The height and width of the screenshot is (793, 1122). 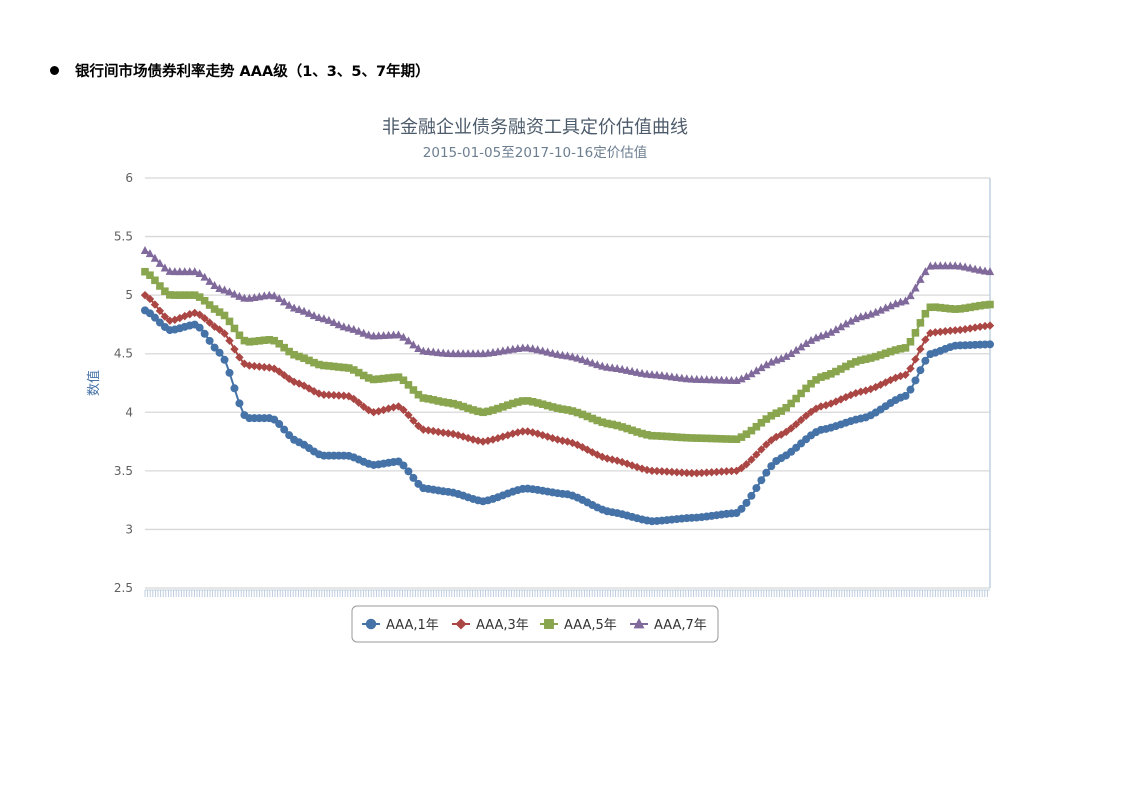 I want to click on y-tick-label: 3.5, so click(x=123, y=471).